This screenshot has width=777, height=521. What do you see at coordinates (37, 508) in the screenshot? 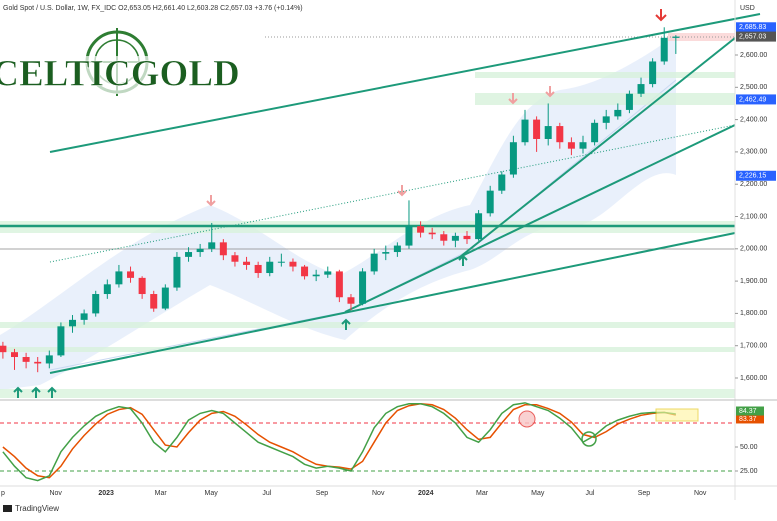
I see `footer-text: TradingView` at bounding box center [37, 508].